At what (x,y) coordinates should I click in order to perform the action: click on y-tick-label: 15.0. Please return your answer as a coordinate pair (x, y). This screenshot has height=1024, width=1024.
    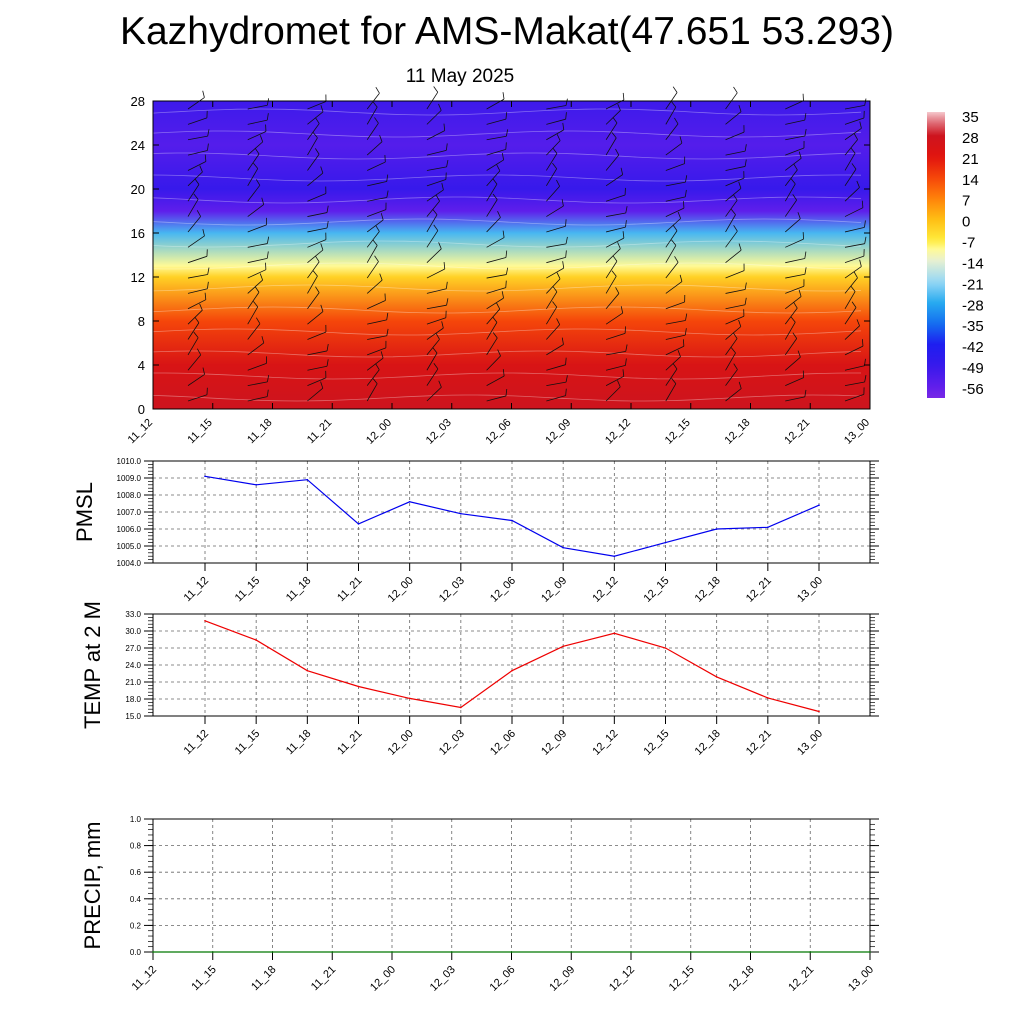
    Looking at the image, I should click on (133, 716).